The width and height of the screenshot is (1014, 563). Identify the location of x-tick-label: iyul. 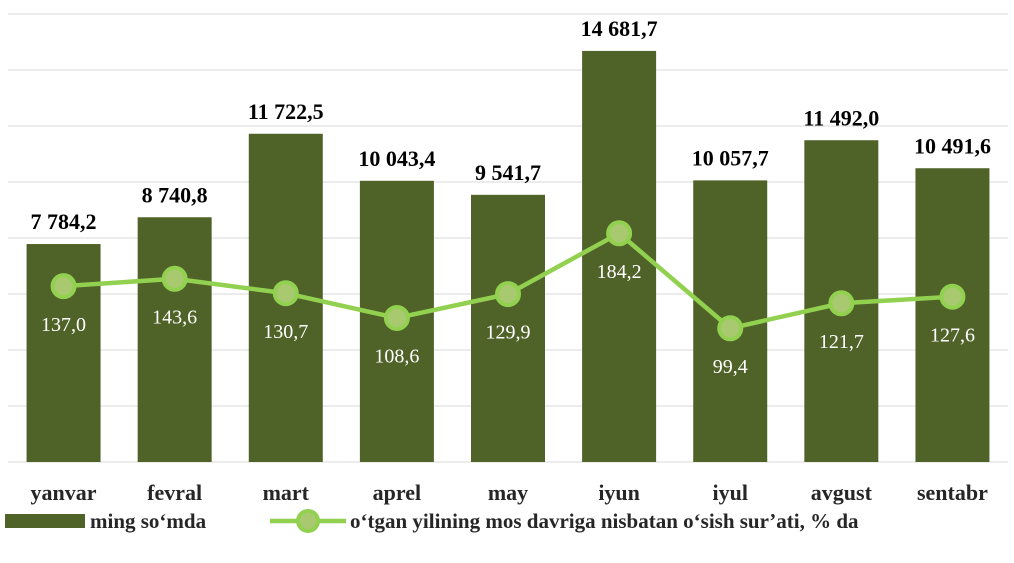
(729, 492).